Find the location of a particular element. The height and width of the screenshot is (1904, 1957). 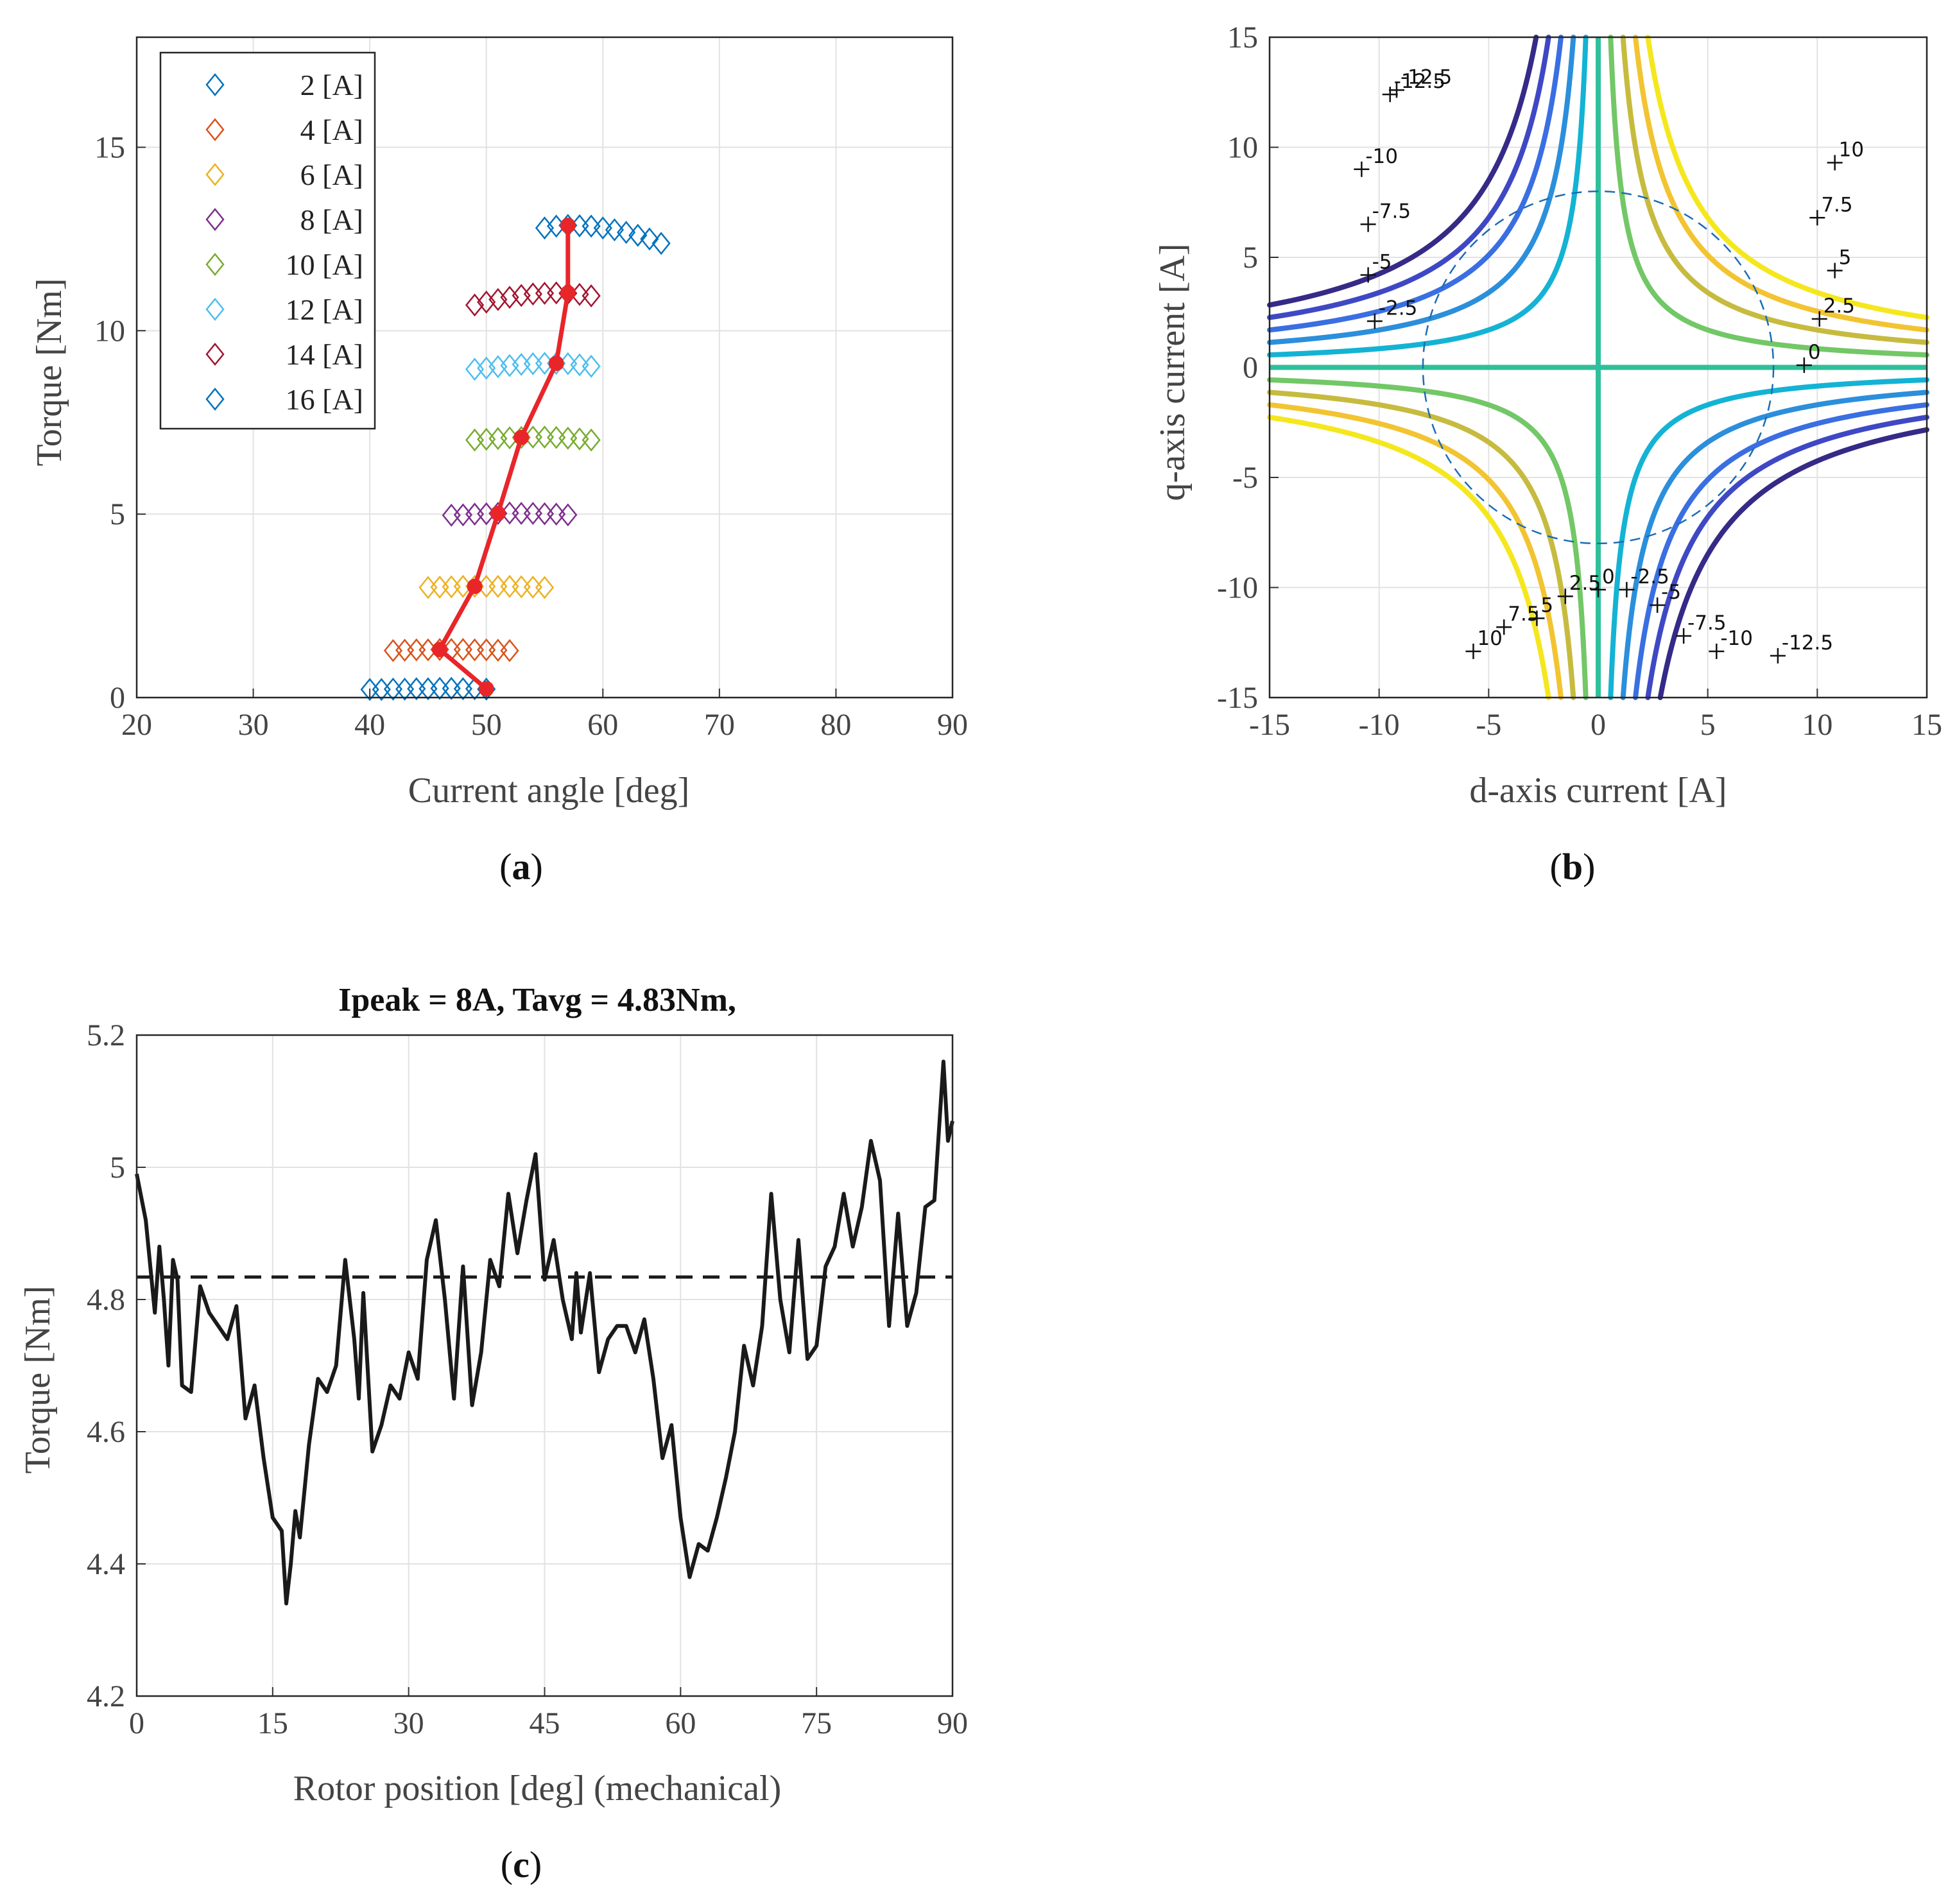

panel-a-xlabel: Current angle [deg] is located at coordinates (548, 790).